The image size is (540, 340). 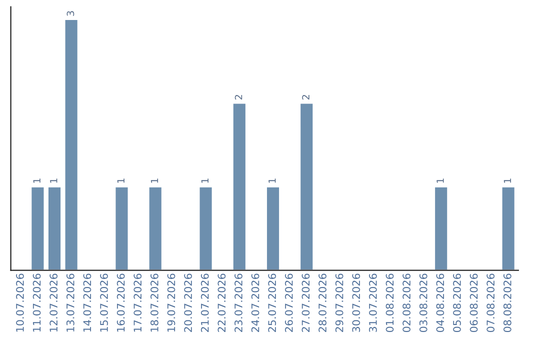 I want to click on x-tick-label: 24.07.2026, so click(x=255, y=303).